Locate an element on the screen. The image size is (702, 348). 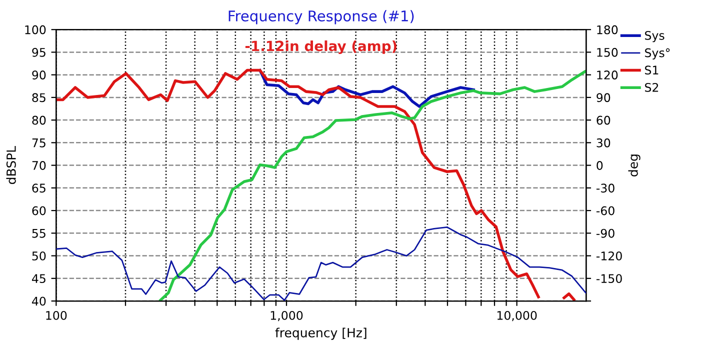
y-tick-label: 85 is located at coordinates (39, 97).